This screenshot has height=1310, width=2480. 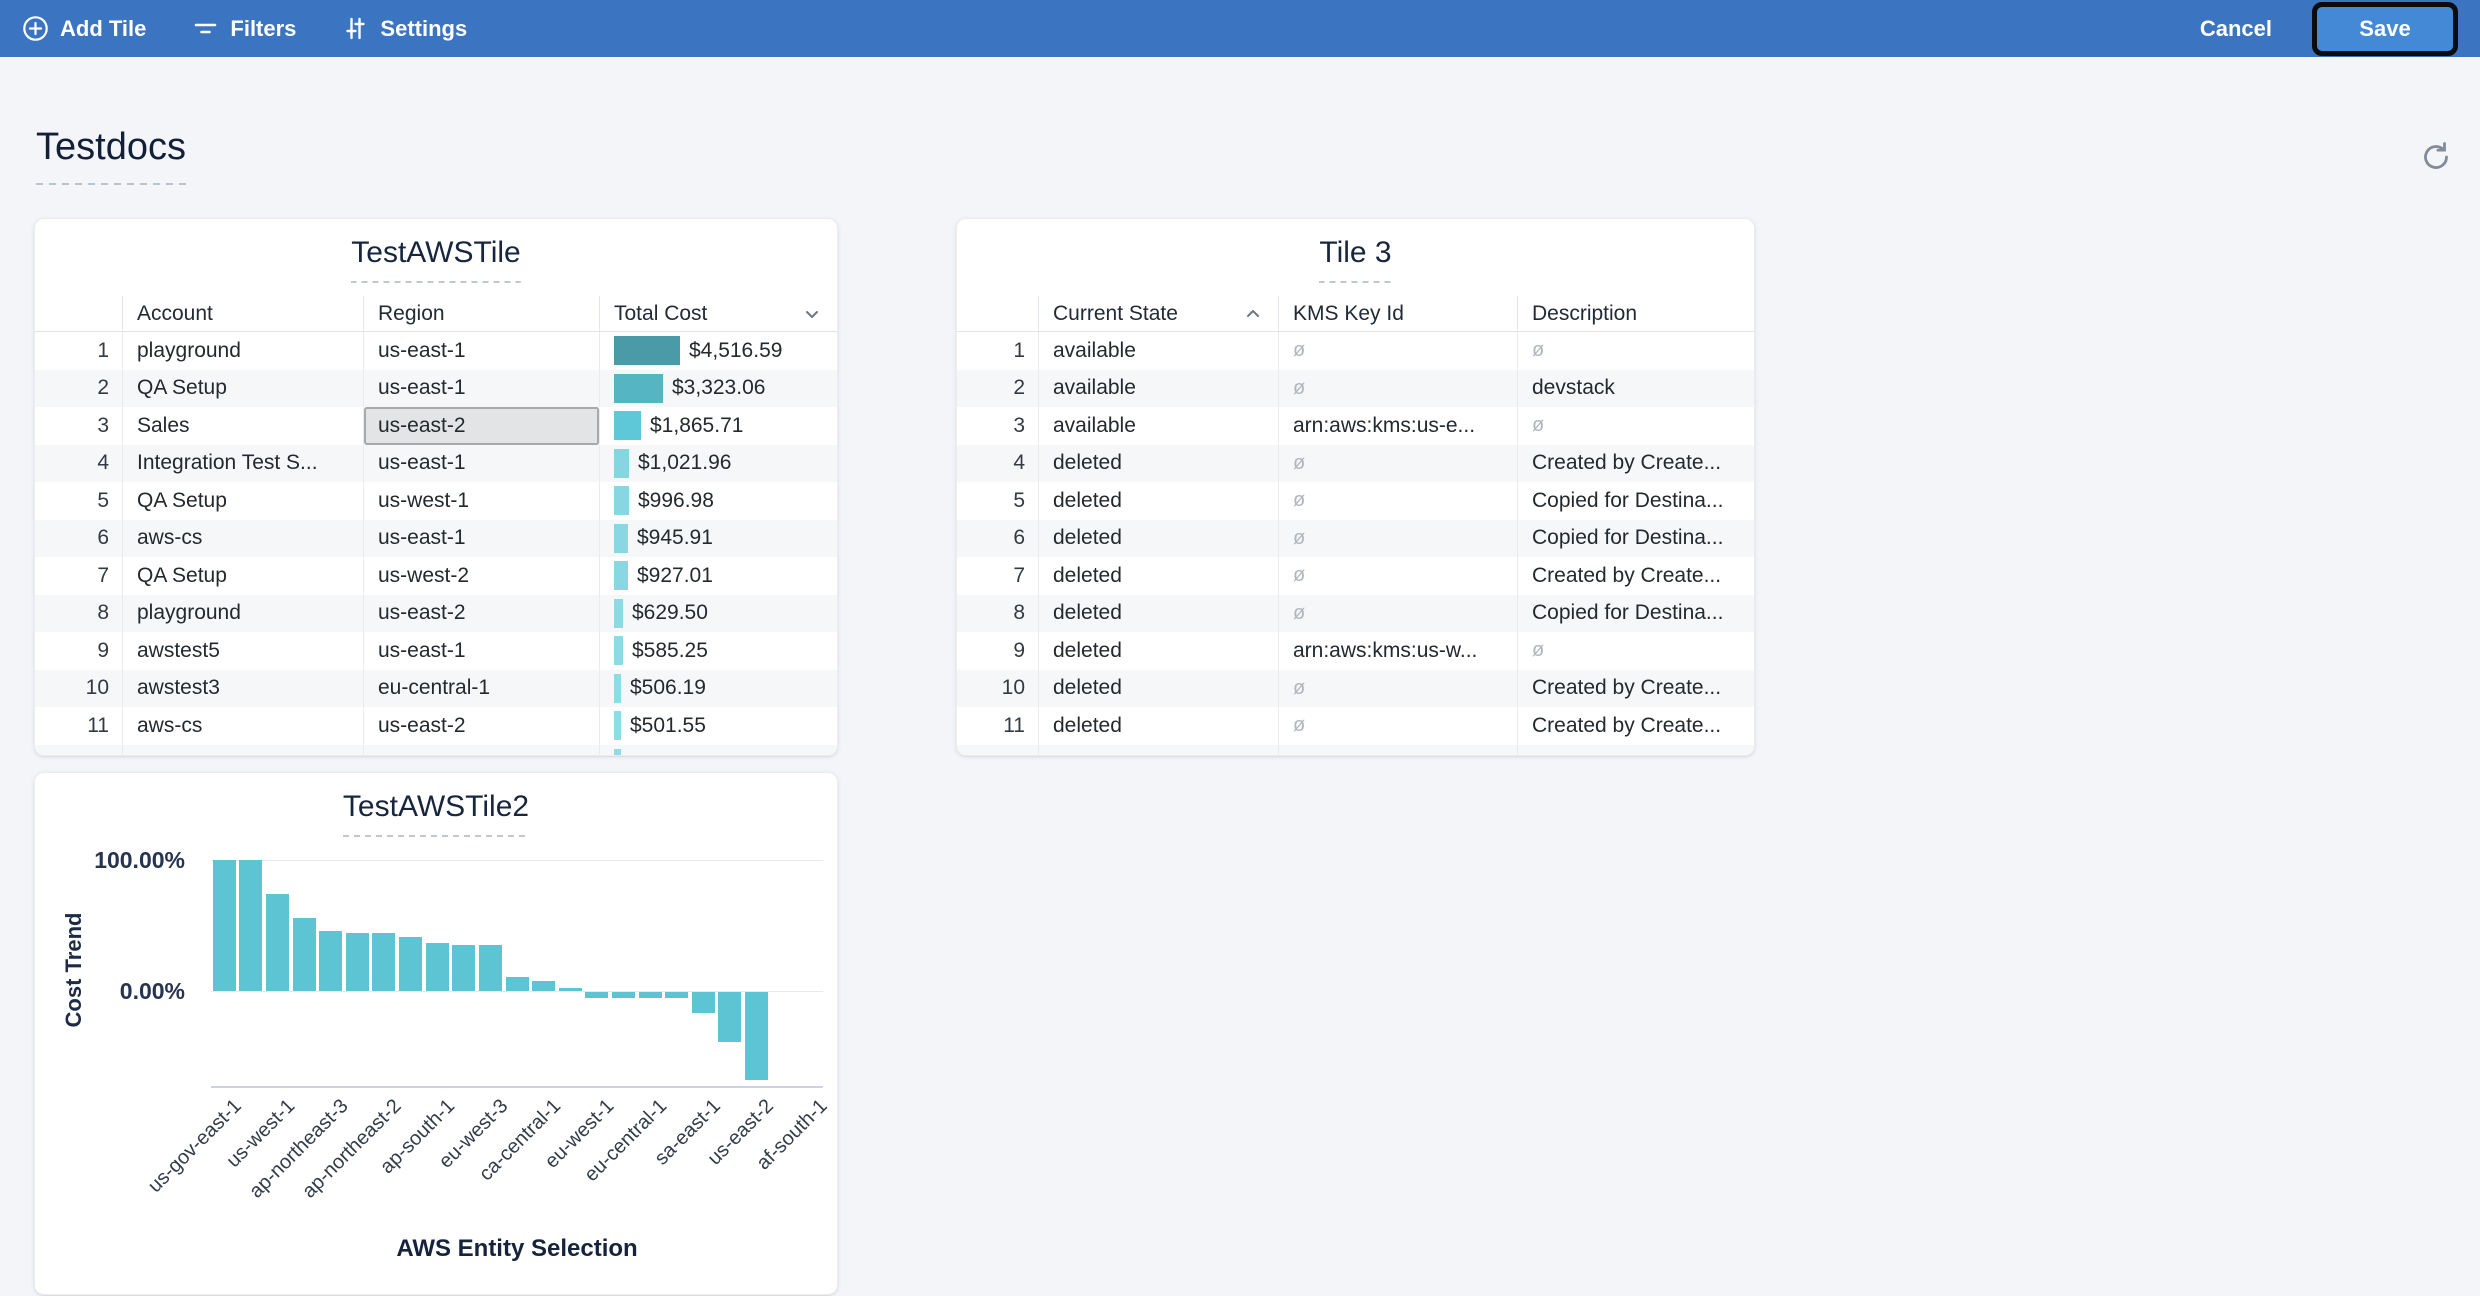 What do you see at coordinates (718, 426) in the screenshot?
I see `total-cost-cell: $1,865.71` at bounding box center [718, 426].